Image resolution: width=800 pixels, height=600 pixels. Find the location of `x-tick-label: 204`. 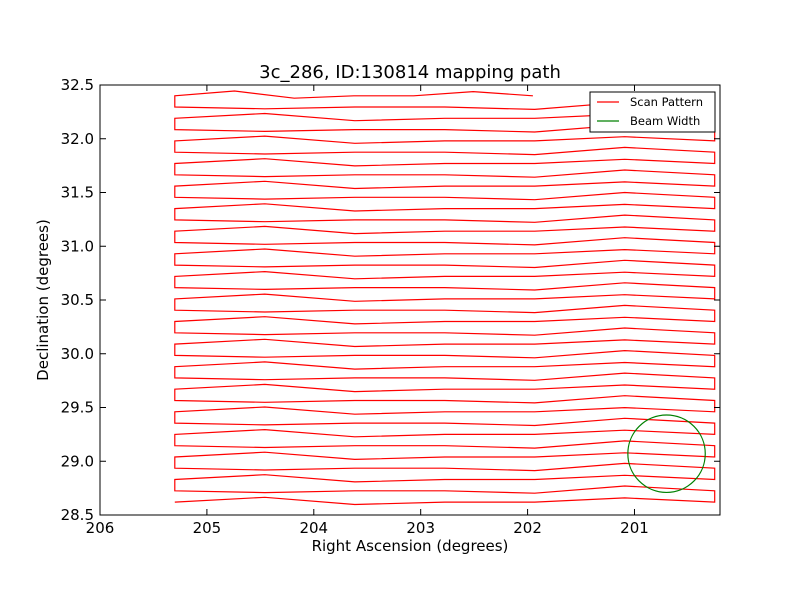

x-tick-label: 204 is located at coordinates (313, 528).